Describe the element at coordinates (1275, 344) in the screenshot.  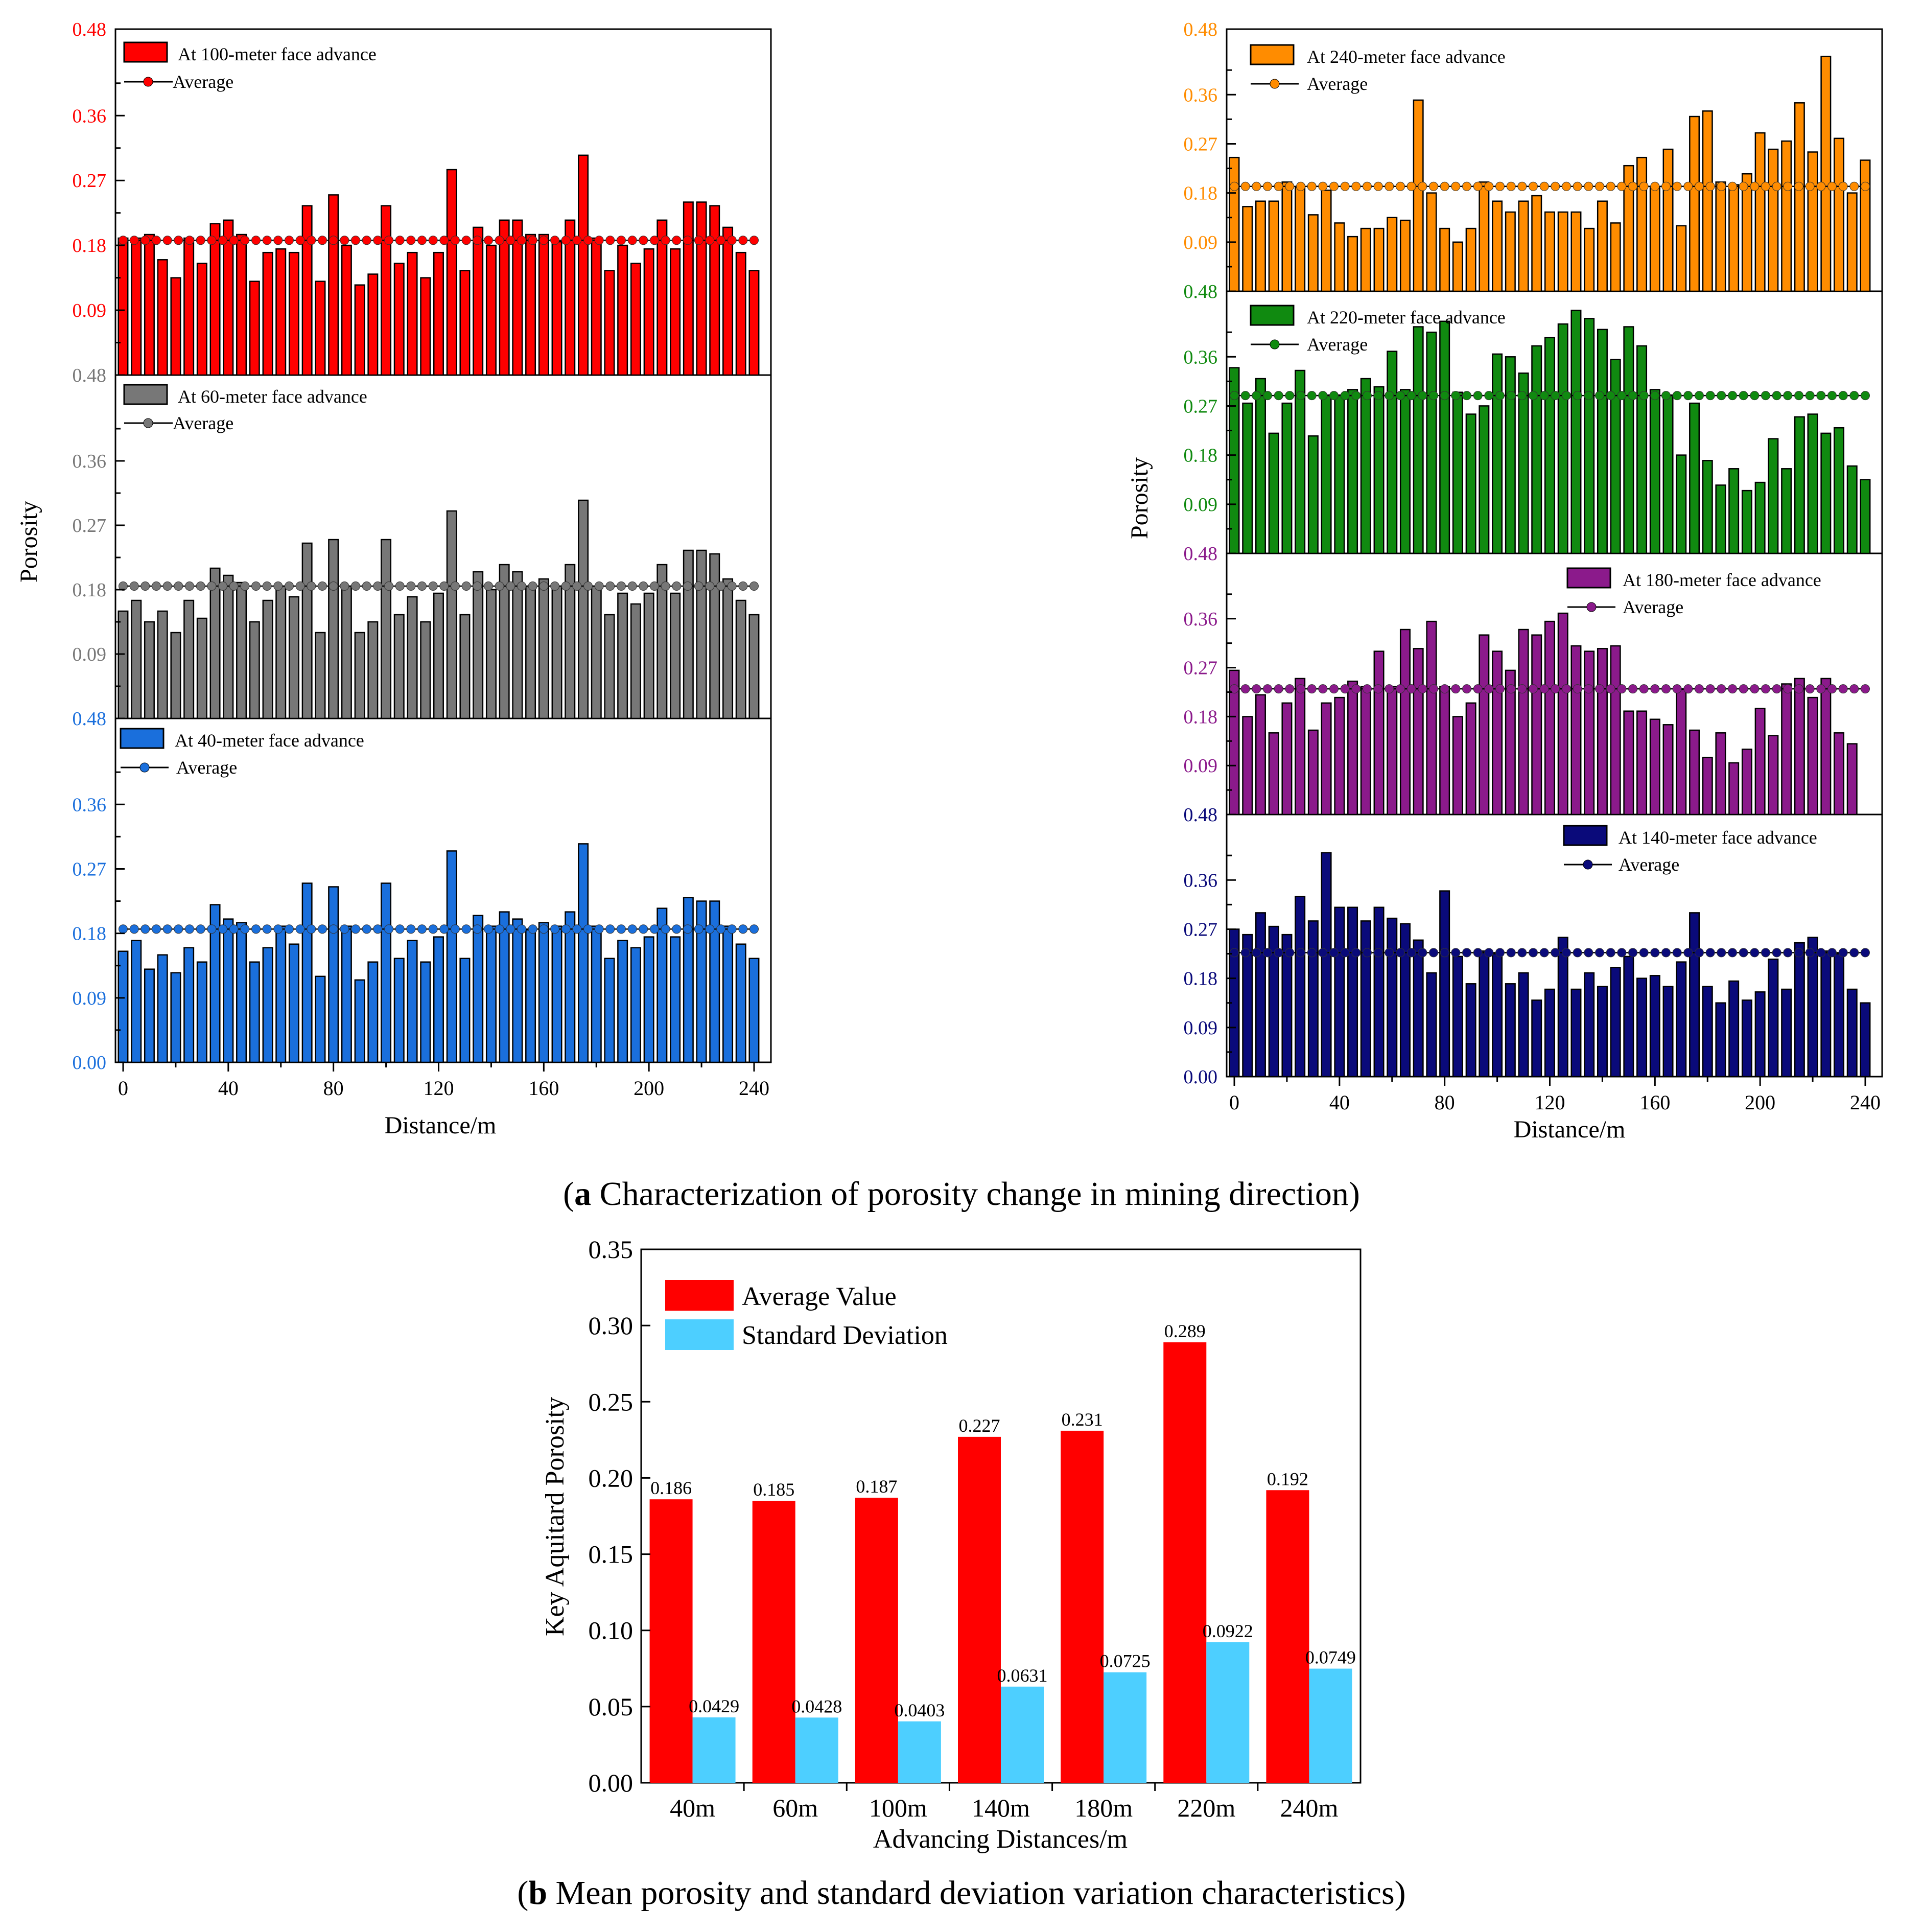
I see `legend-avg-marker-adv220` at that location.